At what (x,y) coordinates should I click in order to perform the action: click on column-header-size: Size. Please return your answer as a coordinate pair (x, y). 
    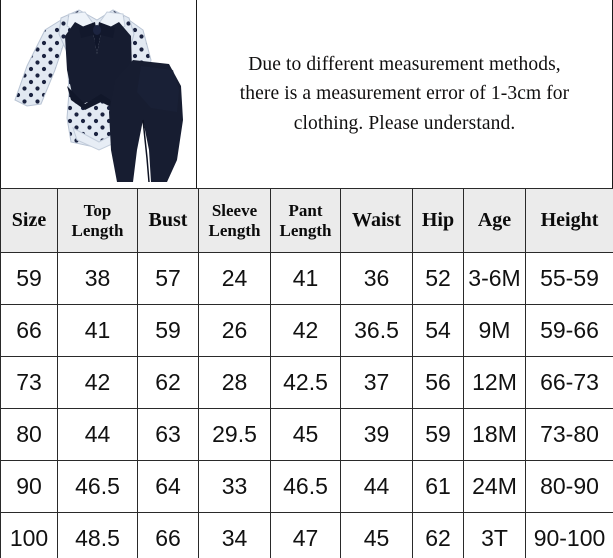
    Looking at the image, I should click on (29, 220).